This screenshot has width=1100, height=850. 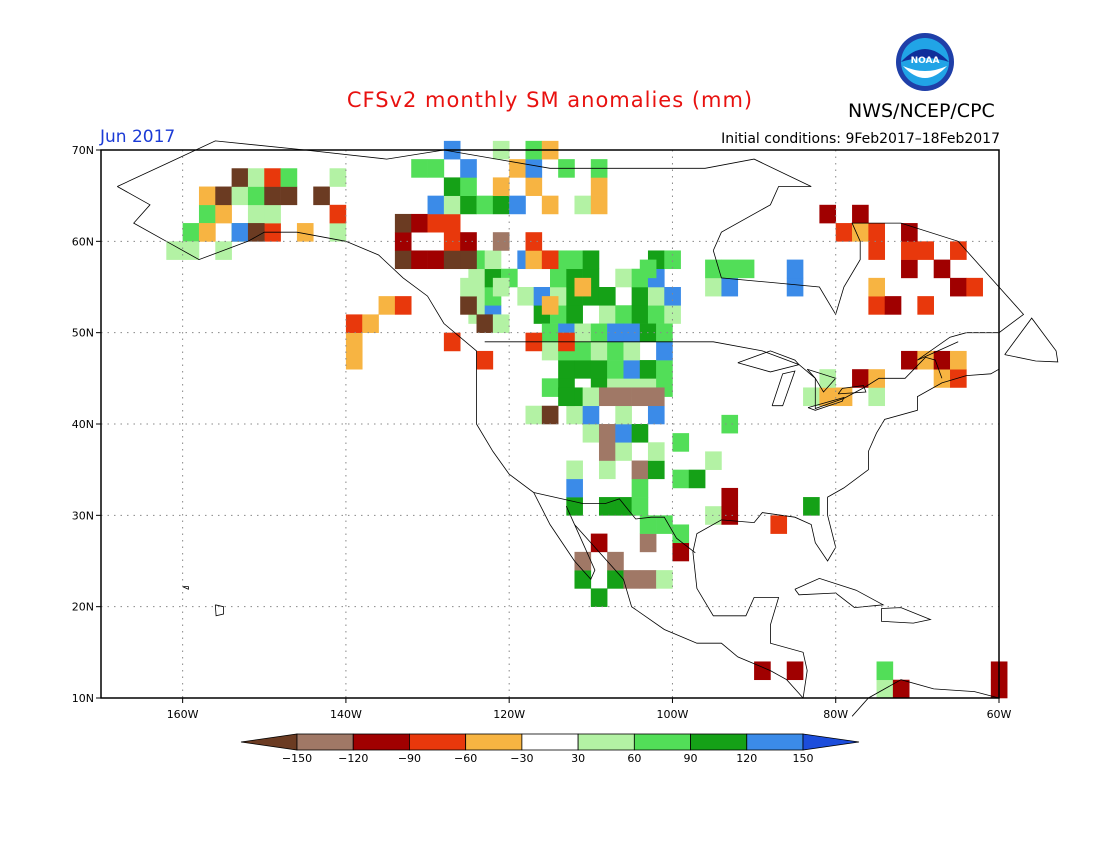 What do you see at coordinates (83, 241) in the screenshot?
I see `lat-tick-label: 60N` at bounding box center [83, 241].